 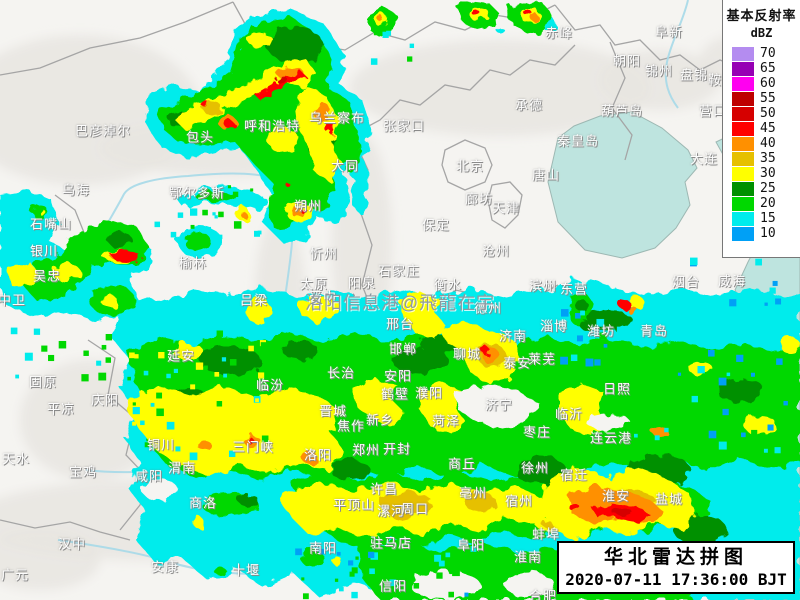 I want to click on legend-row: 35, so click(x=761, y=158).